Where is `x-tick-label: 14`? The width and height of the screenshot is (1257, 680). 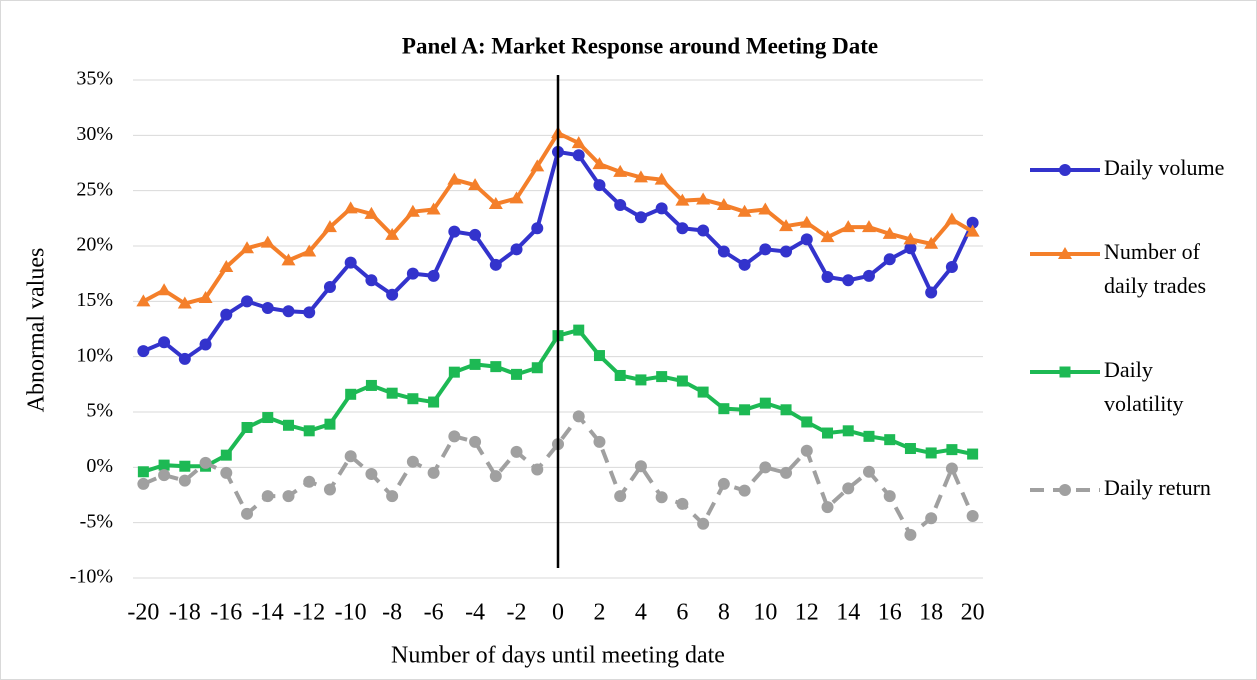
x-tick-label: 14 is located at coordinates (848, 613).